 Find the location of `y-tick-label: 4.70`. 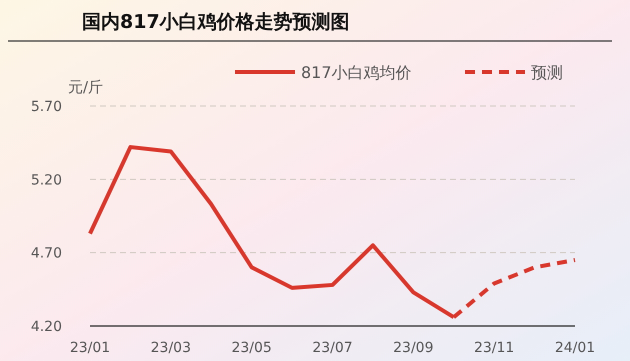

y-tick-label: 4.70 is located at coordinates (46, 254).